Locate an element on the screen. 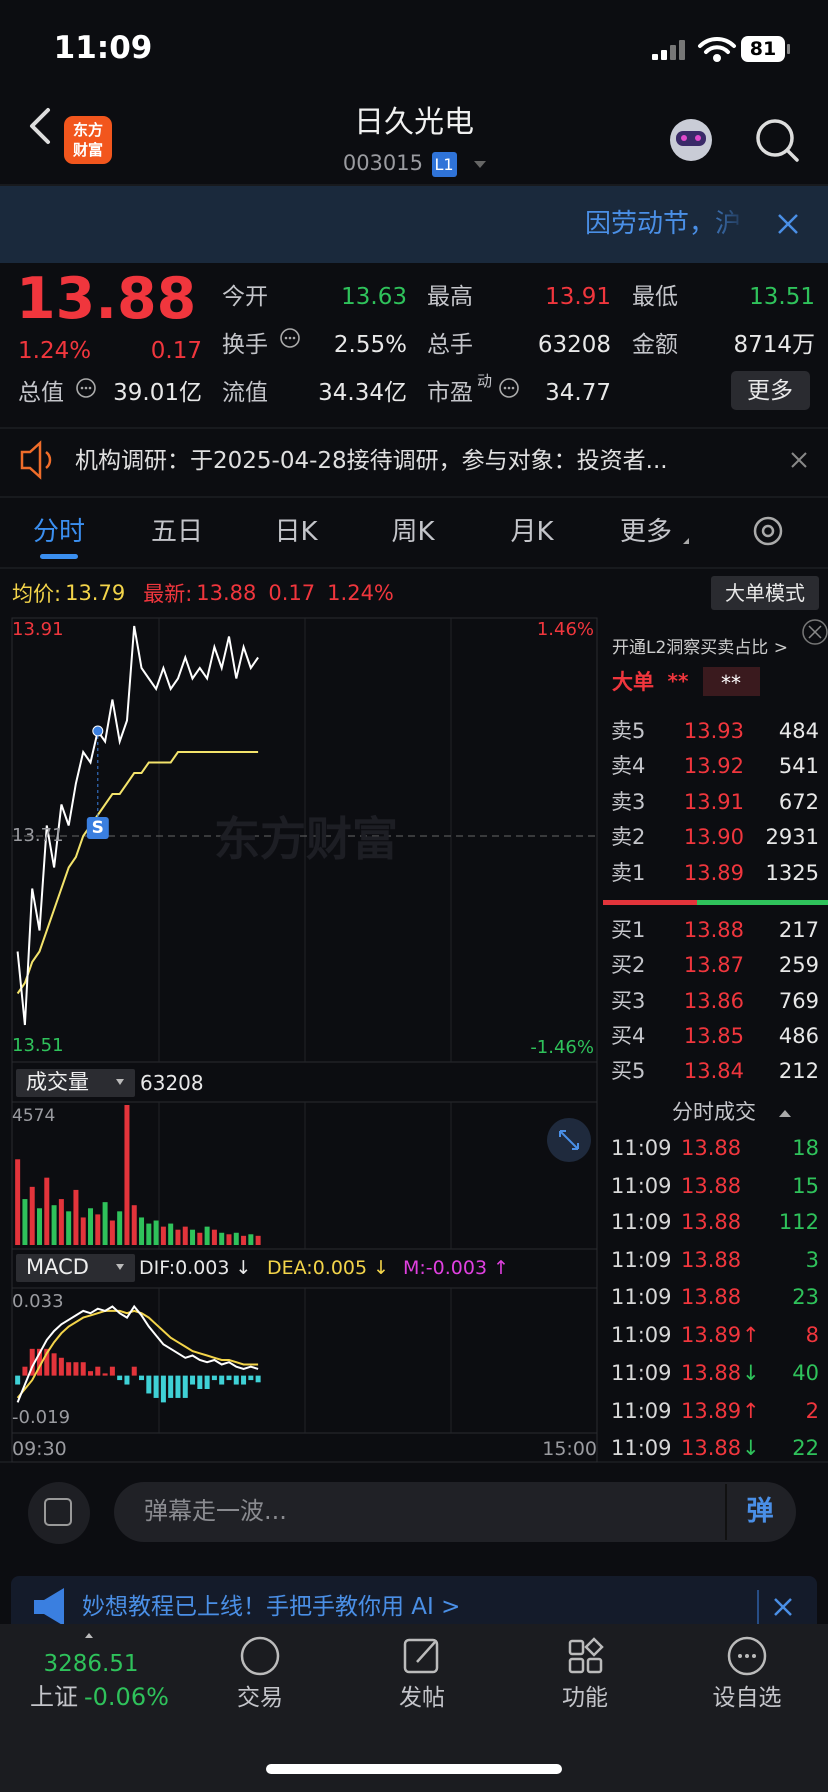  book-label: 买3 is located at coordinates (628, 1001).